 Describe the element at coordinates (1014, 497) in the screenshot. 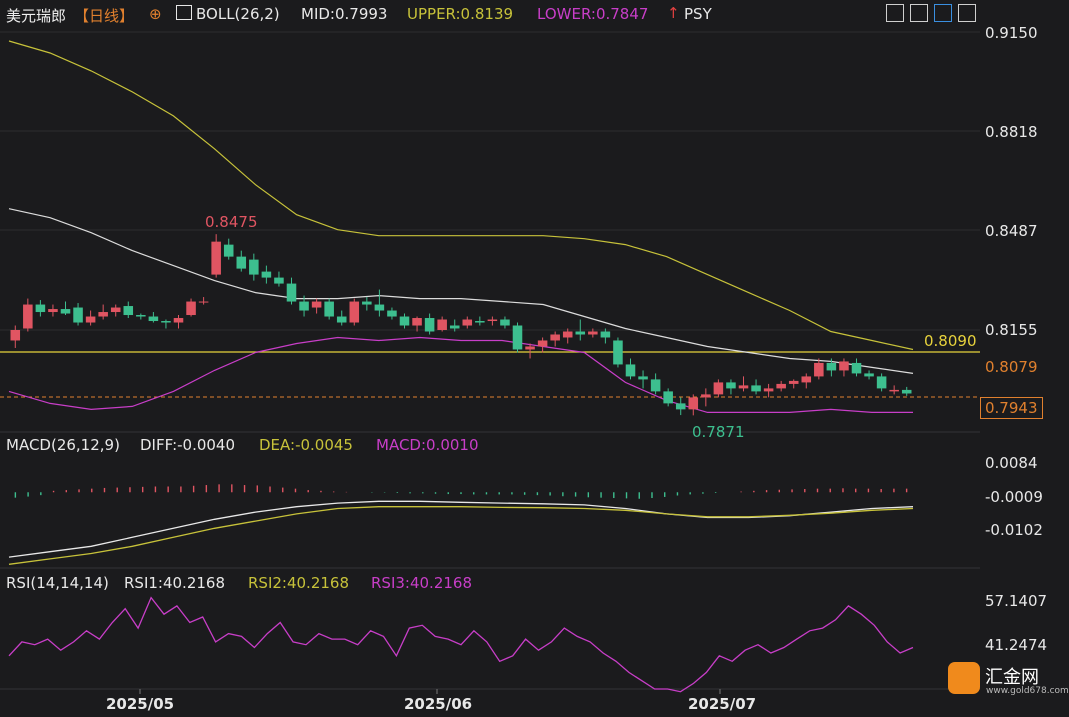

I see `macd-tick: -0.0009` at that location.